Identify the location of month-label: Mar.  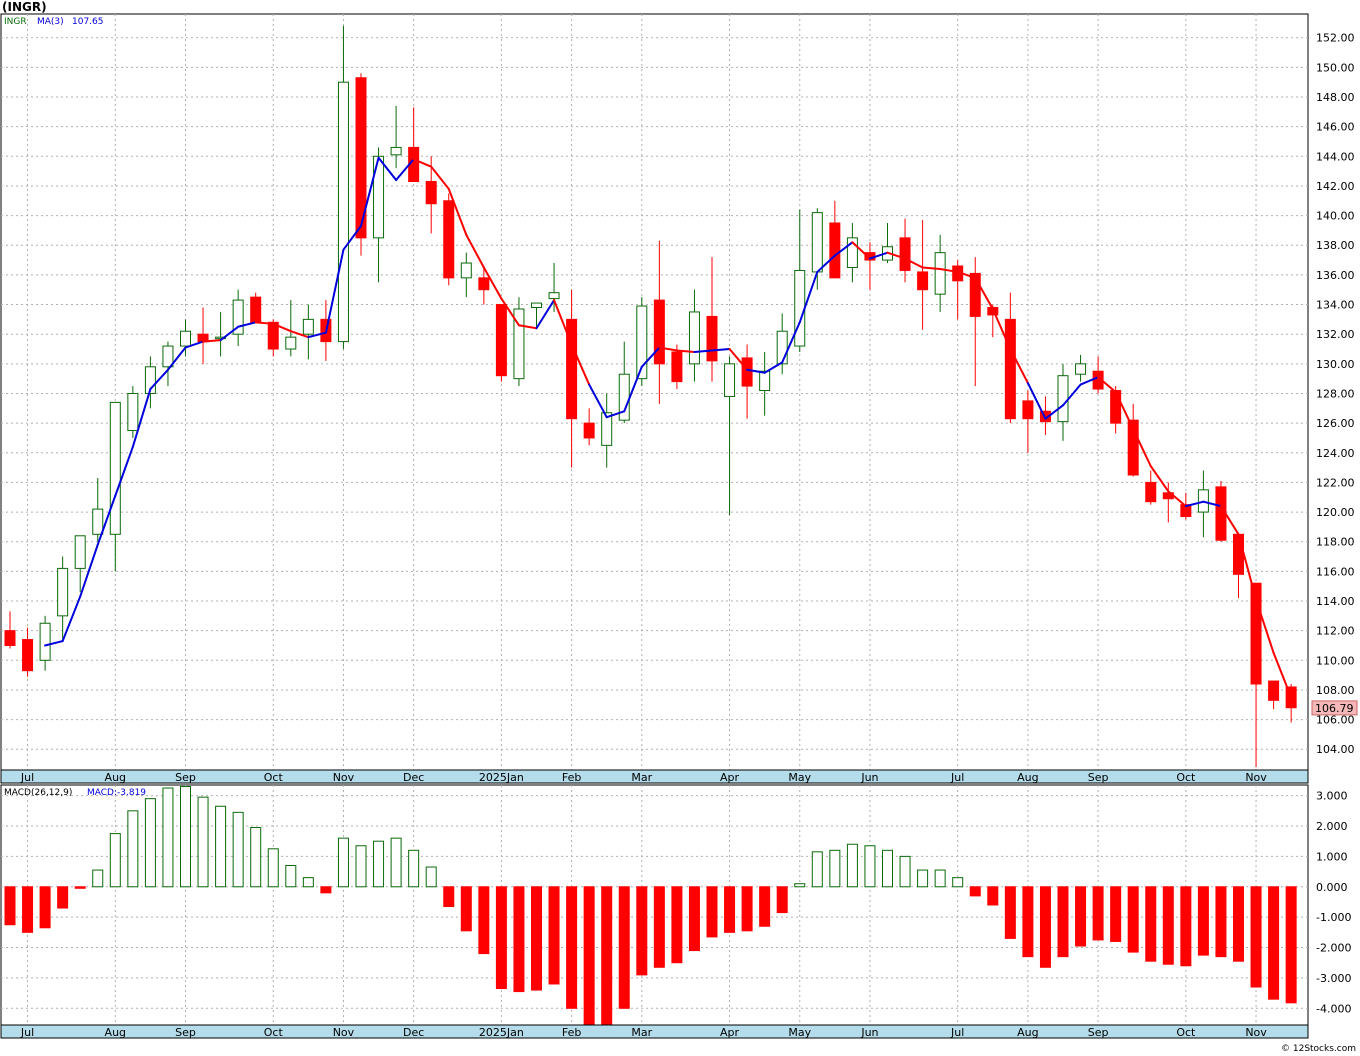
(641, 1032).